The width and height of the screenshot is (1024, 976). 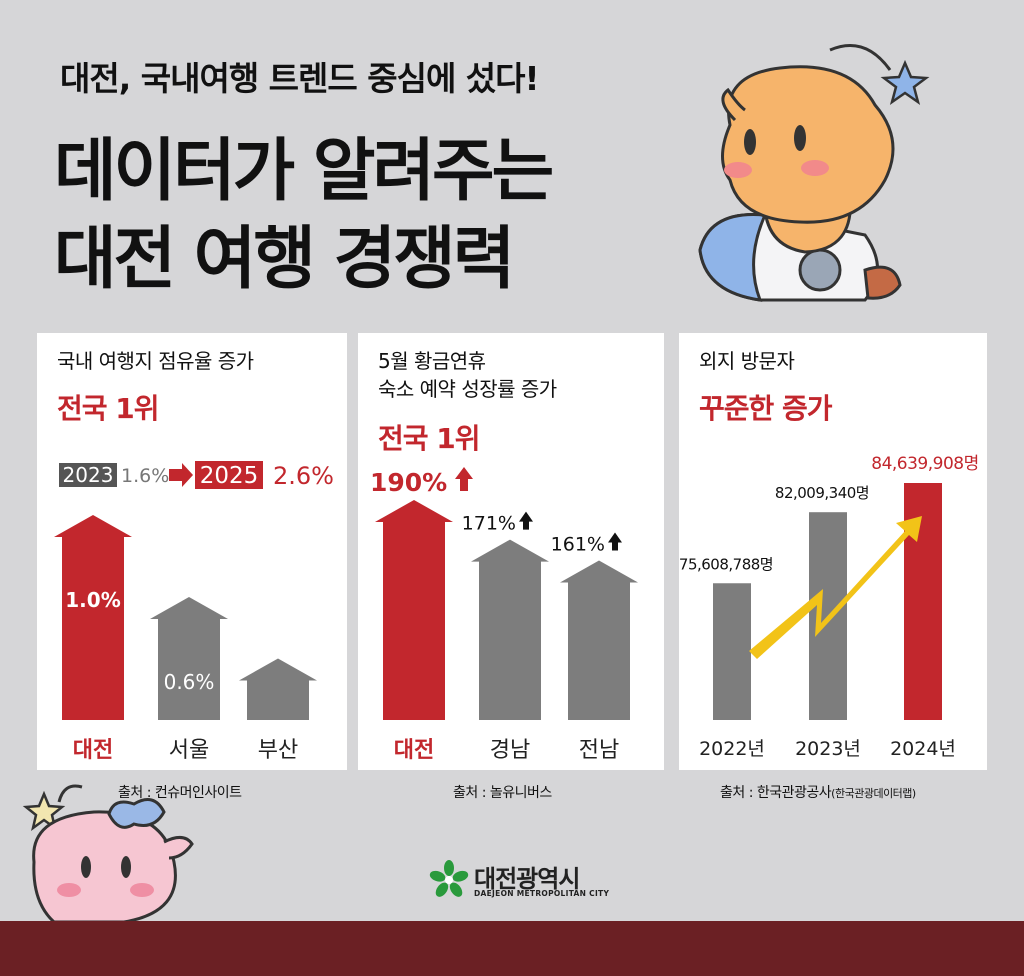 I want to click on page-title: 데이터가 알려주는 대전 여행 경쟁력, so click(x=304, y=216).